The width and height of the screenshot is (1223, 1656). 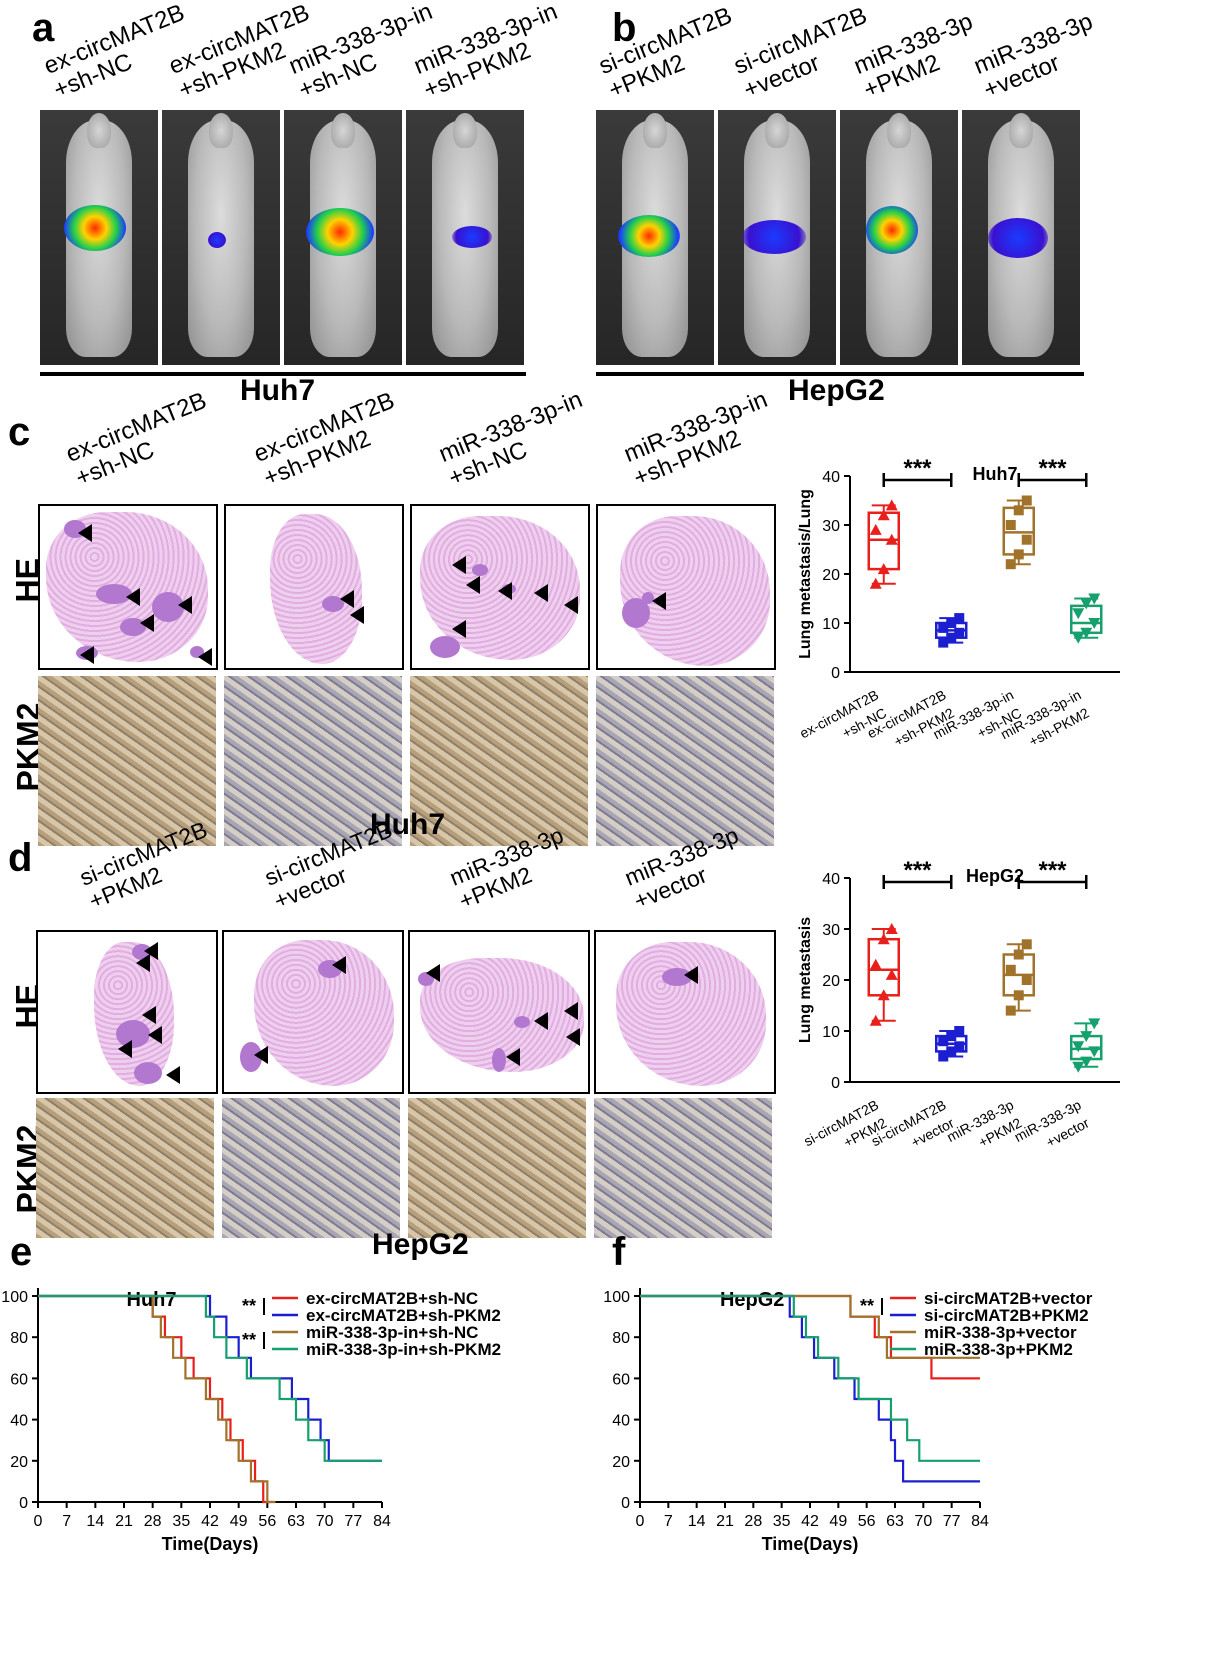 I want to click on ihc-pkm2-c4, so click(x=685, y=761).